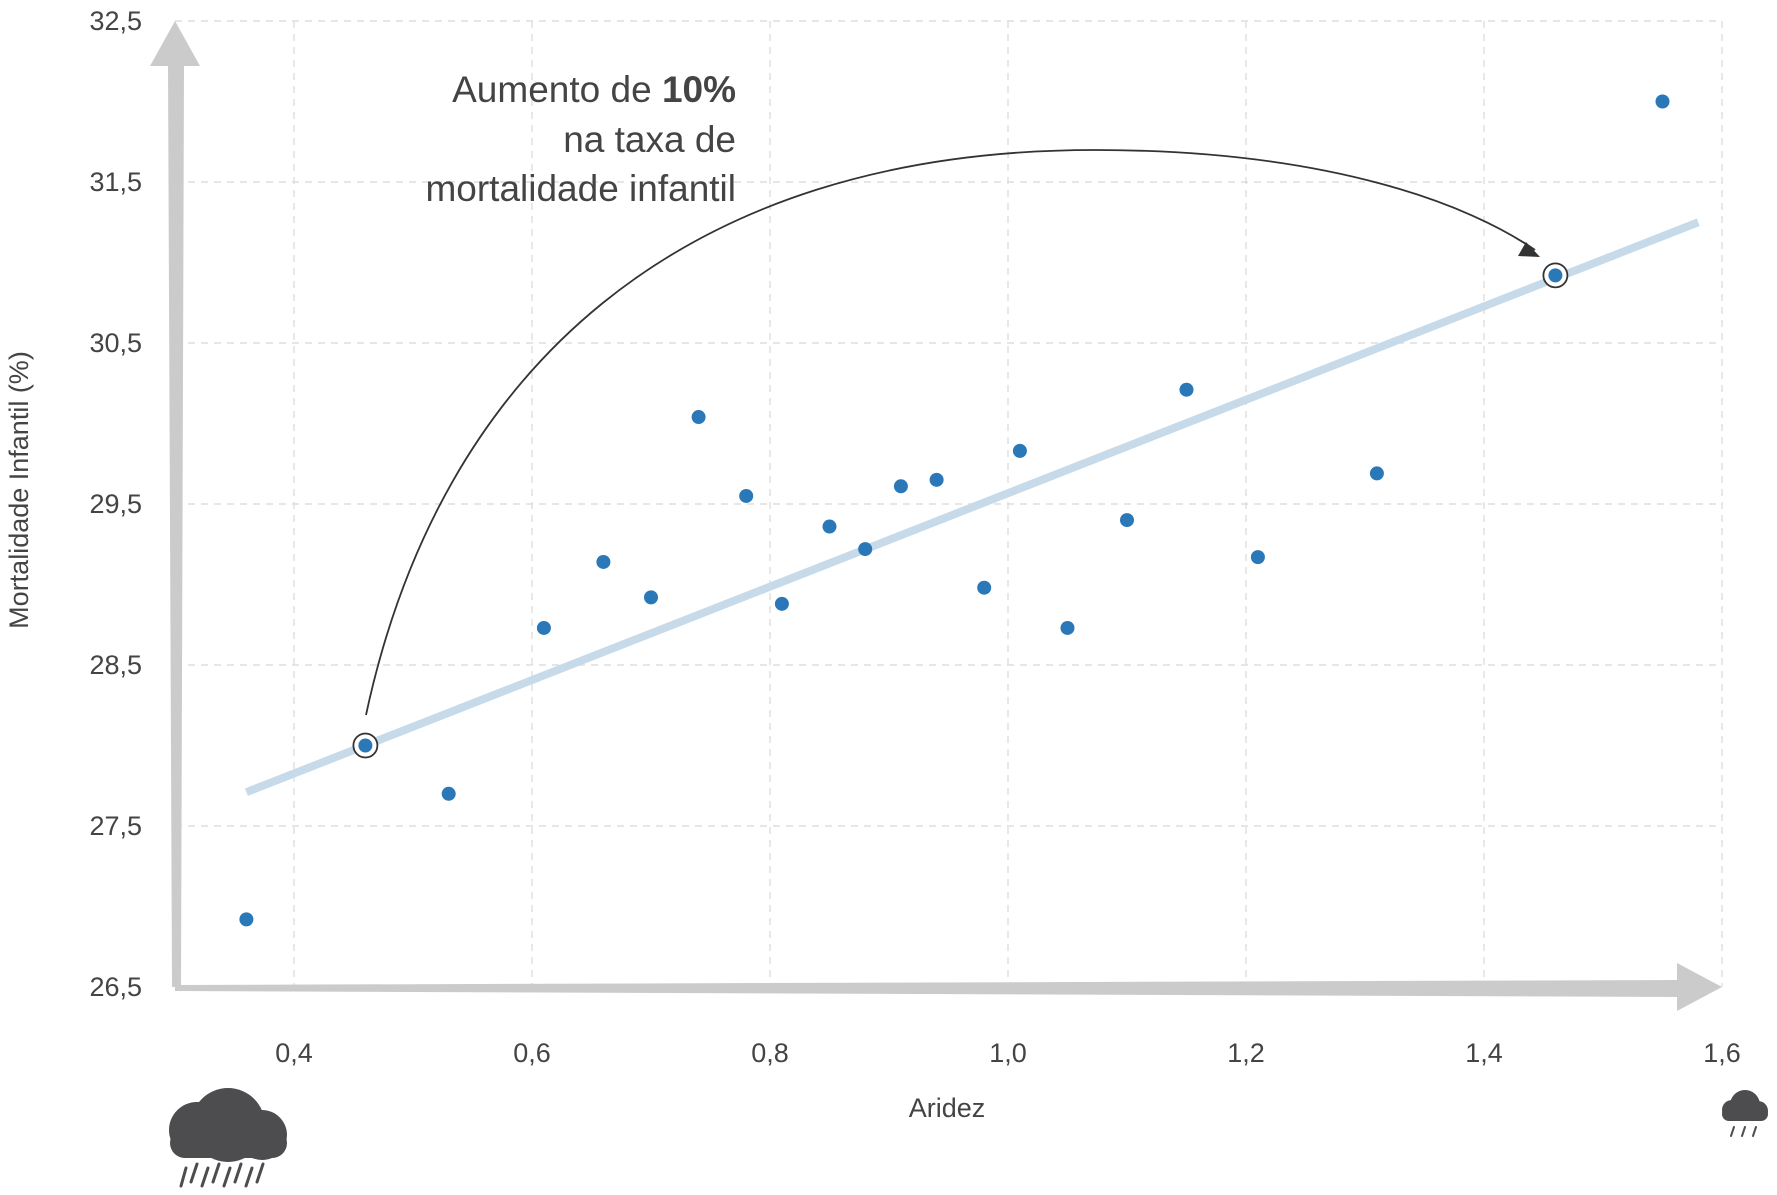 The height and width of the screenshot is (1195, 1777). Describe the element at coordinates (19, 490) in the screenshot. I see `y-axis-label: Mortalidade Infantil (%)` at that location.